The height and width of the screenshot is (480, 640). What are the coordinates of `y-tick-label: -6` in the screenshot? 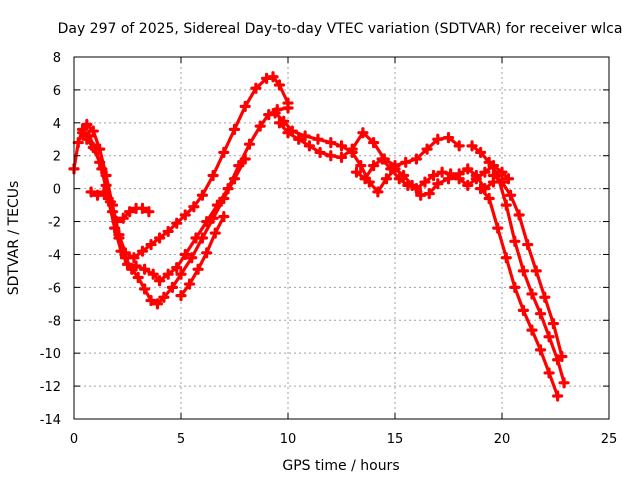 It's located at (54, 288).